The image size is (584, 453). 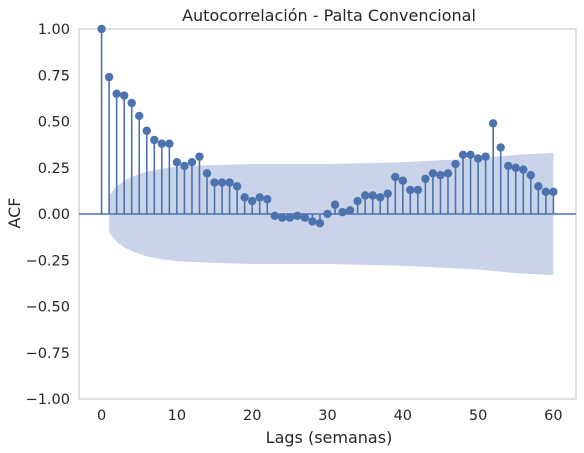 I want to click on x-tick-label-30: 30, so click(x=327, y=416).